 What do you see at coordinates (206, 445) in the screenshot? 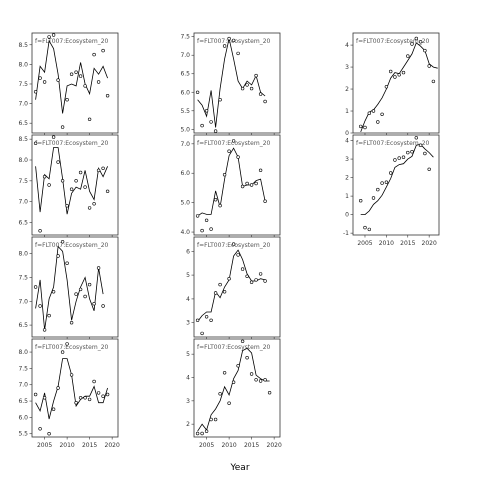
I see `x-tick-label: 2005` at bounding box center [206, 445].